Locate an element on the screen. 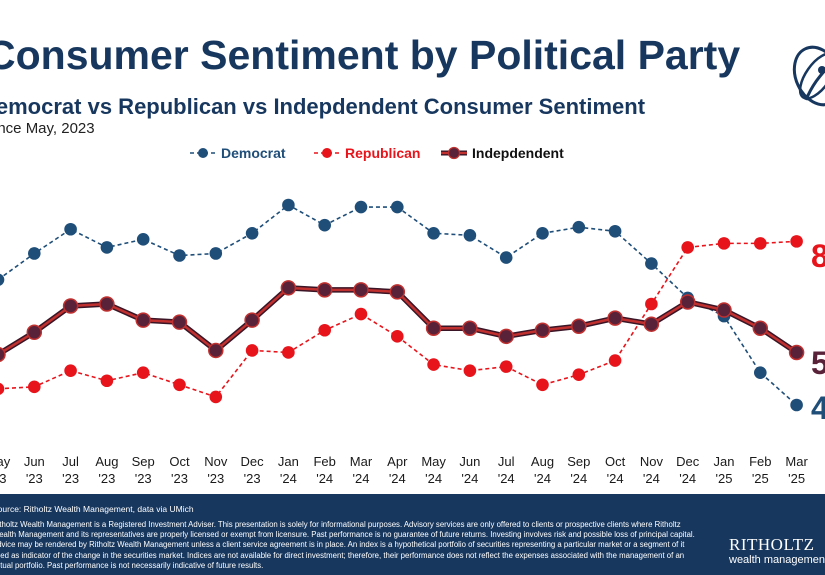  legend-item-indepdendent: Indepdendent is located at coordinates (502, 153).